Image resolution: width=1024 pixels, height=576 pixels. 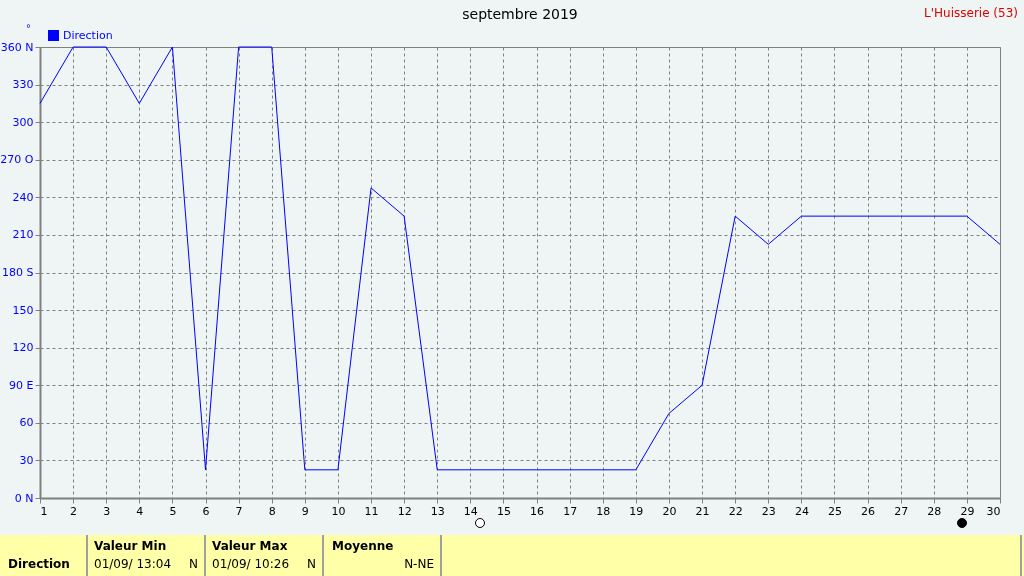 I want to click on x-tick-label: 29, so click(x=967, y=511).